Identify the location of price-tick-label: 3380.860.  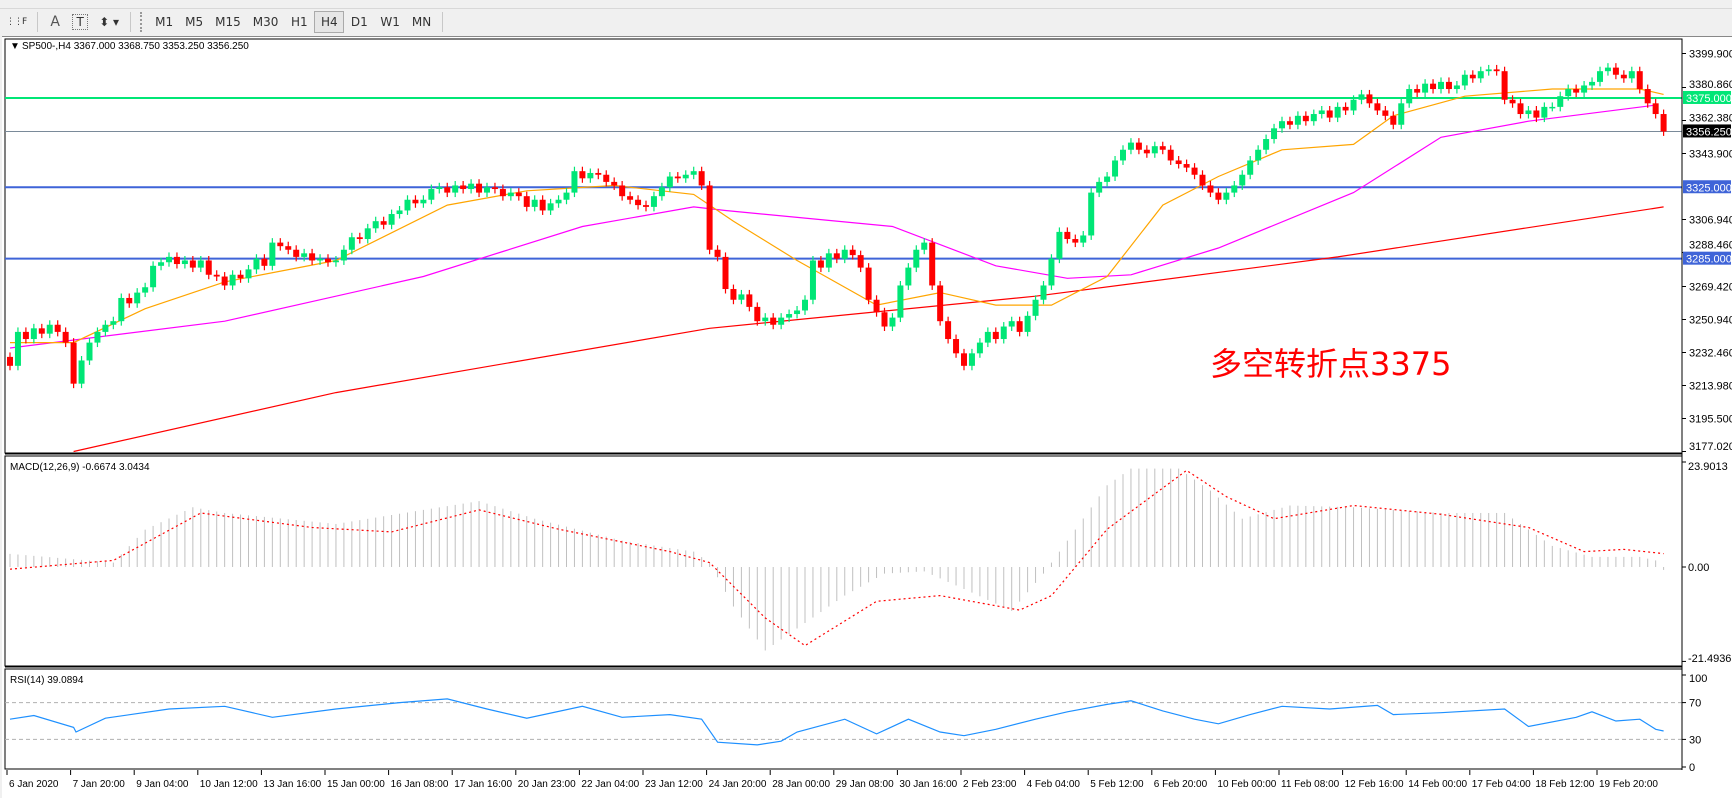
(1710, 85).